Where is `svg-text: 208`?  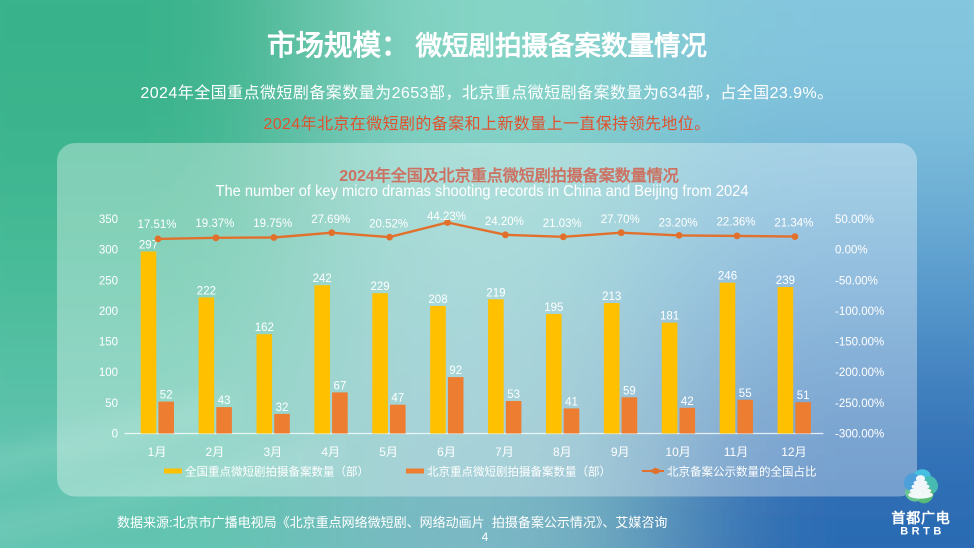
svg-text: 208 is located at coordinates (437, 300).